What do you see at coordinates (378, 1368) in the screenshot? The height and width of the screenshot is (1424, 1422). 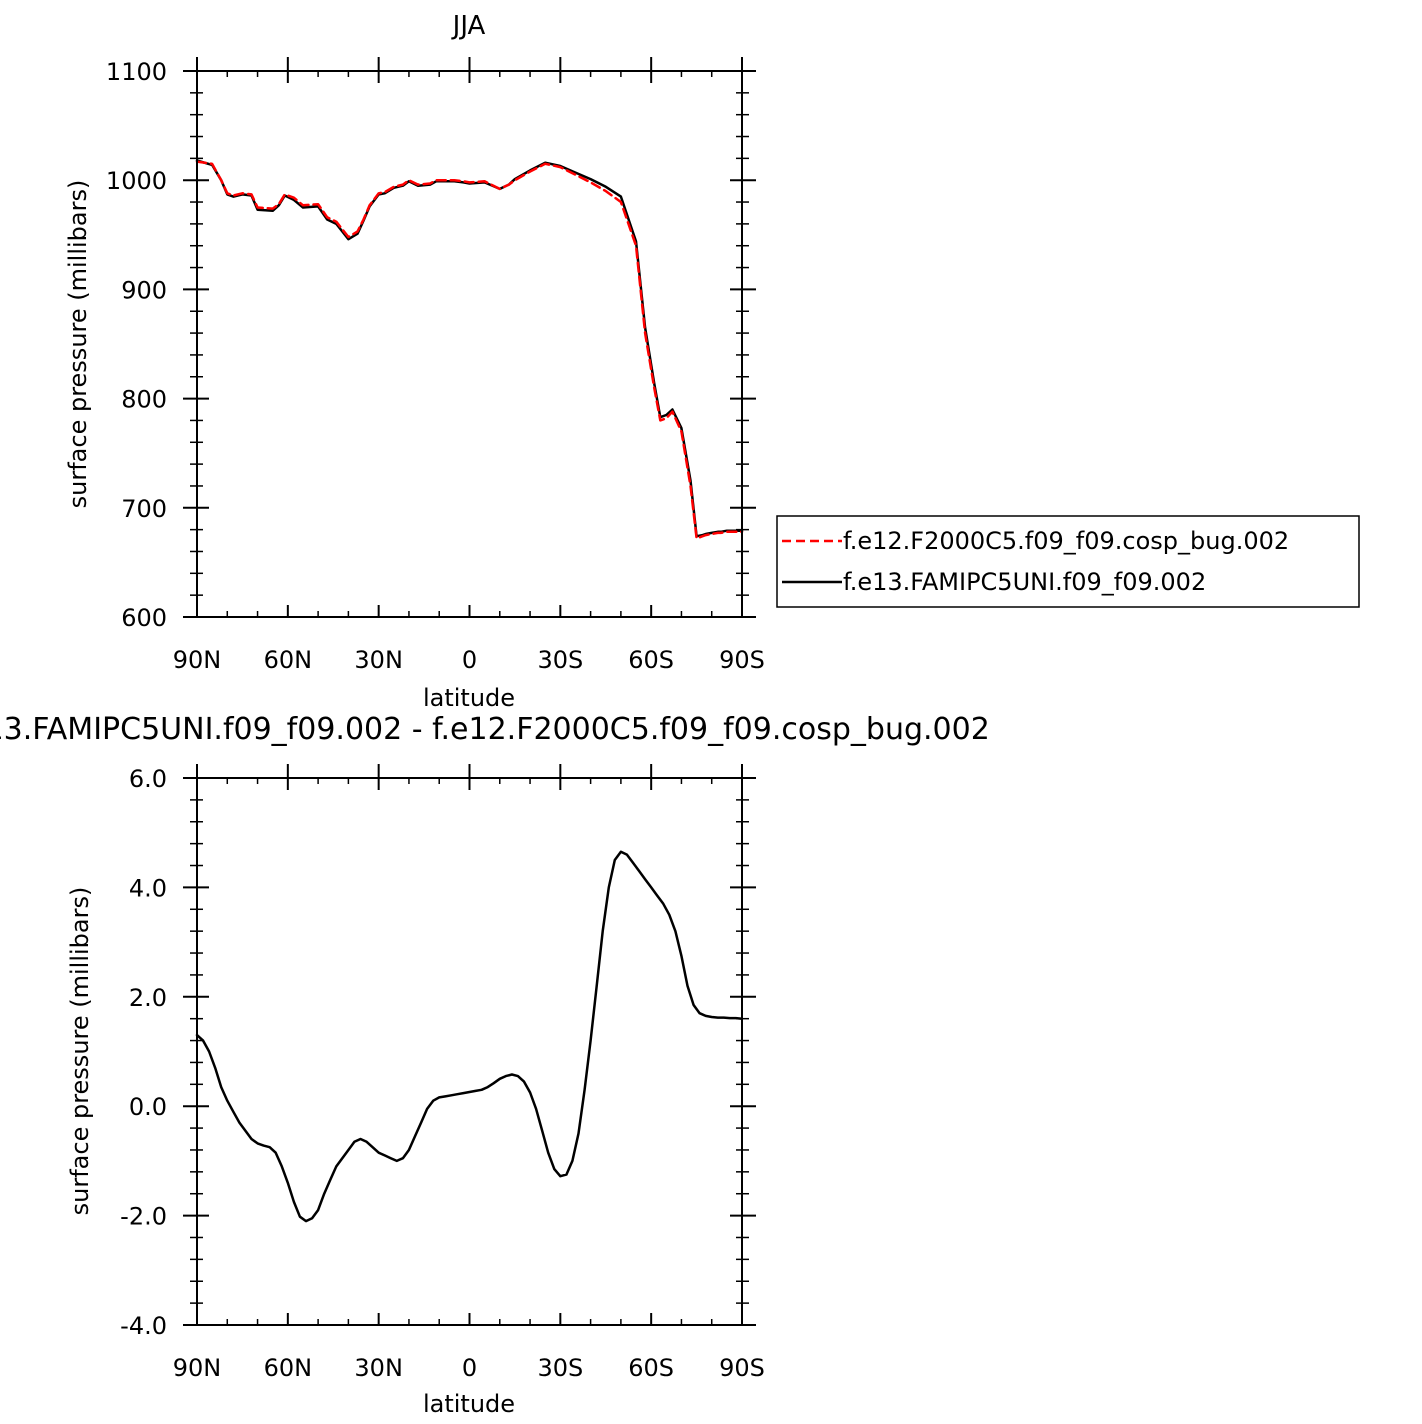 I see `bottom-x-tick-label: 30N` at bounding box center [378, 1368].